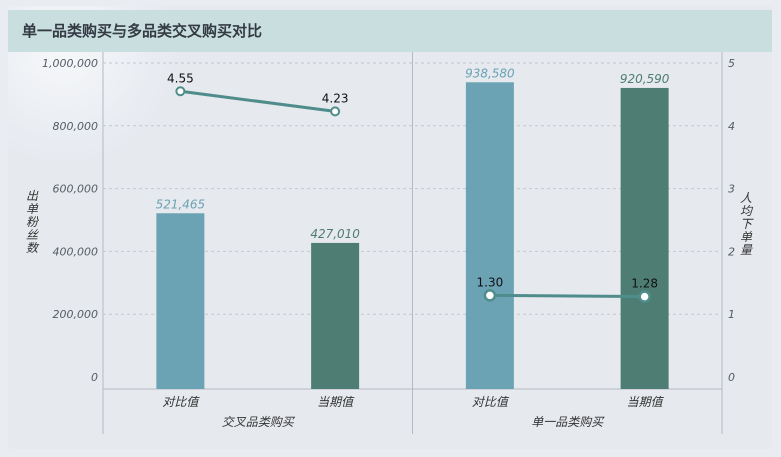  I want to click on line-value-label: 4.55, so click(180, 78).